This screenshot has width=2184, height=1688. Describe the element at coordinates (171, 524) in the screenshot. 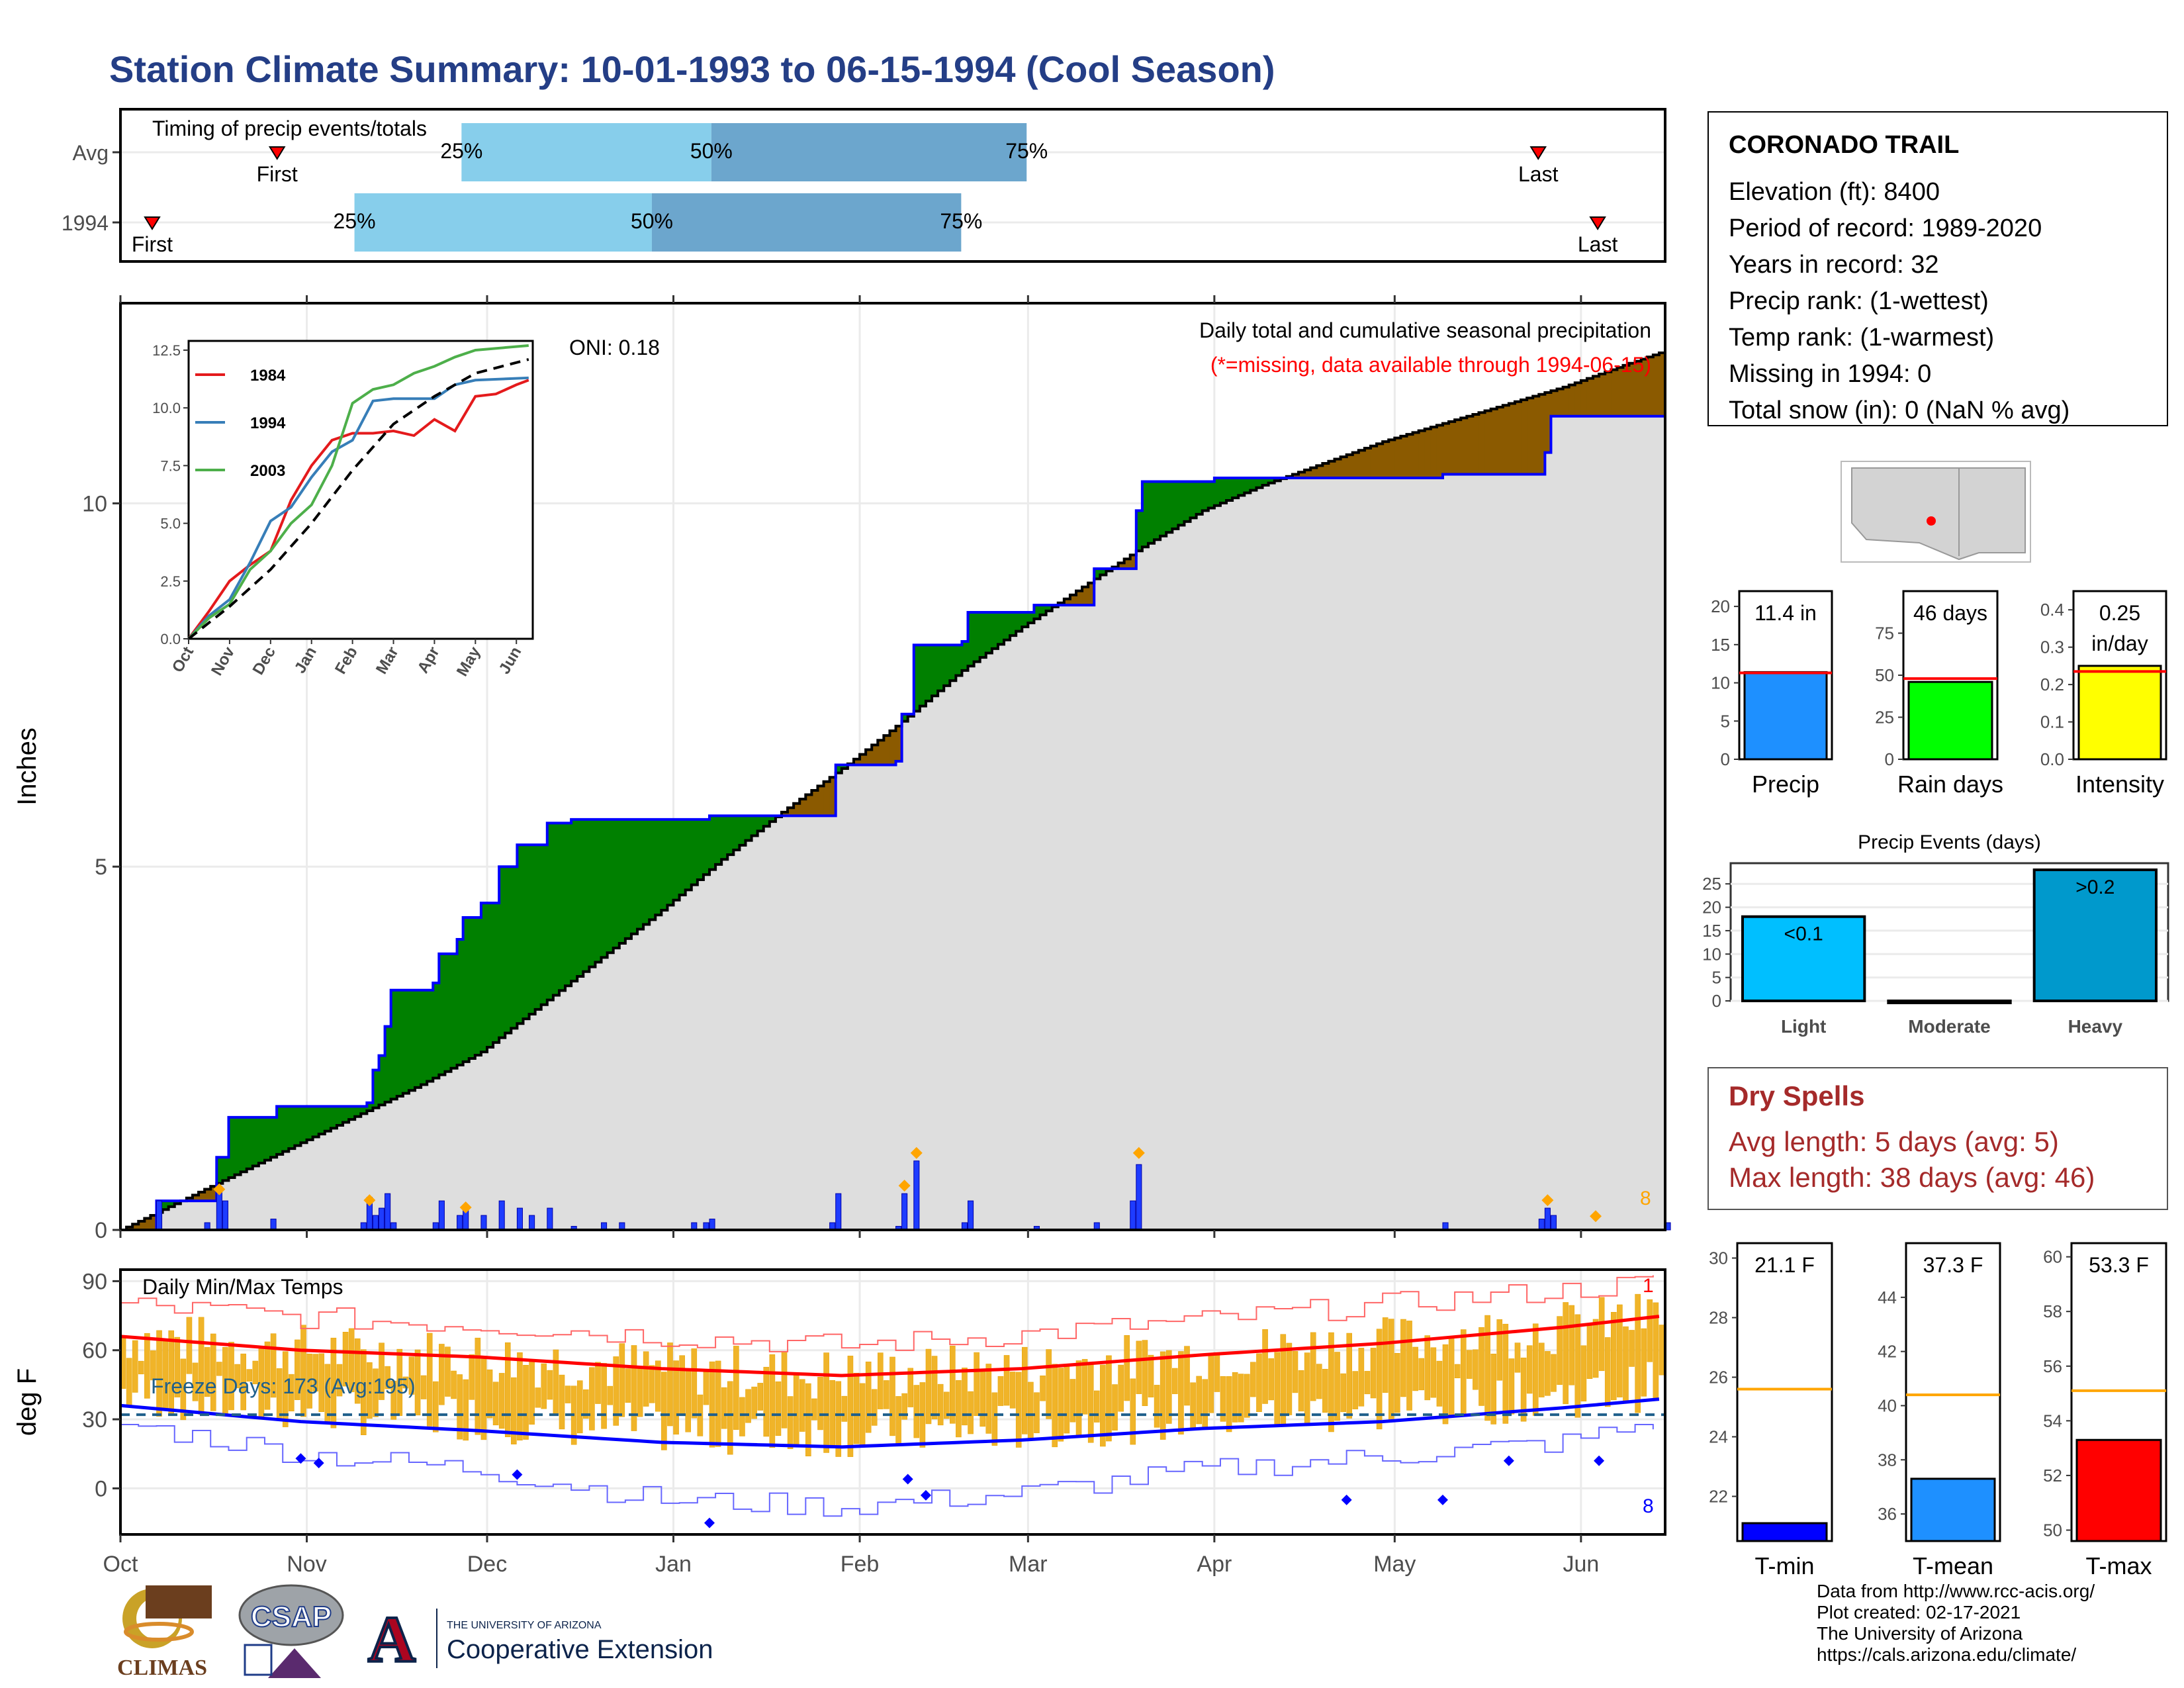

I see `inset-ytick-label: 5.0` at that location.